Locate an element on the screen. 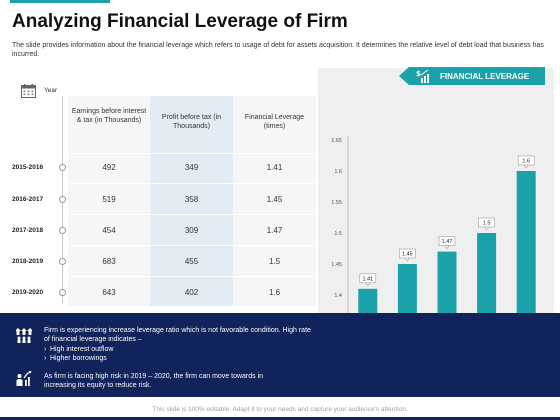 The image size is (560, 420). y-tick-label: 1.45 is located at coordinates (336, 265).